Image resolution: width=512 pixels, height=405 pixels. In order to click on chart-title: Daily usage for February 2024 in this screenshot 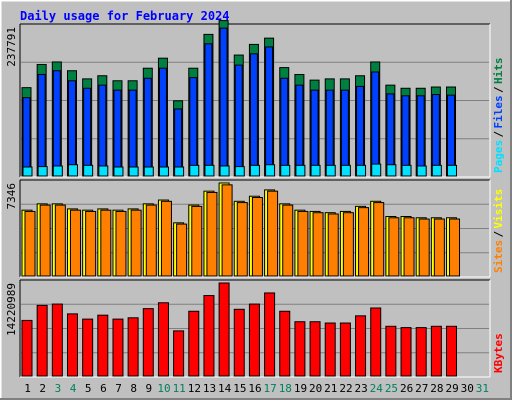, I will do `click(125, 16)`.